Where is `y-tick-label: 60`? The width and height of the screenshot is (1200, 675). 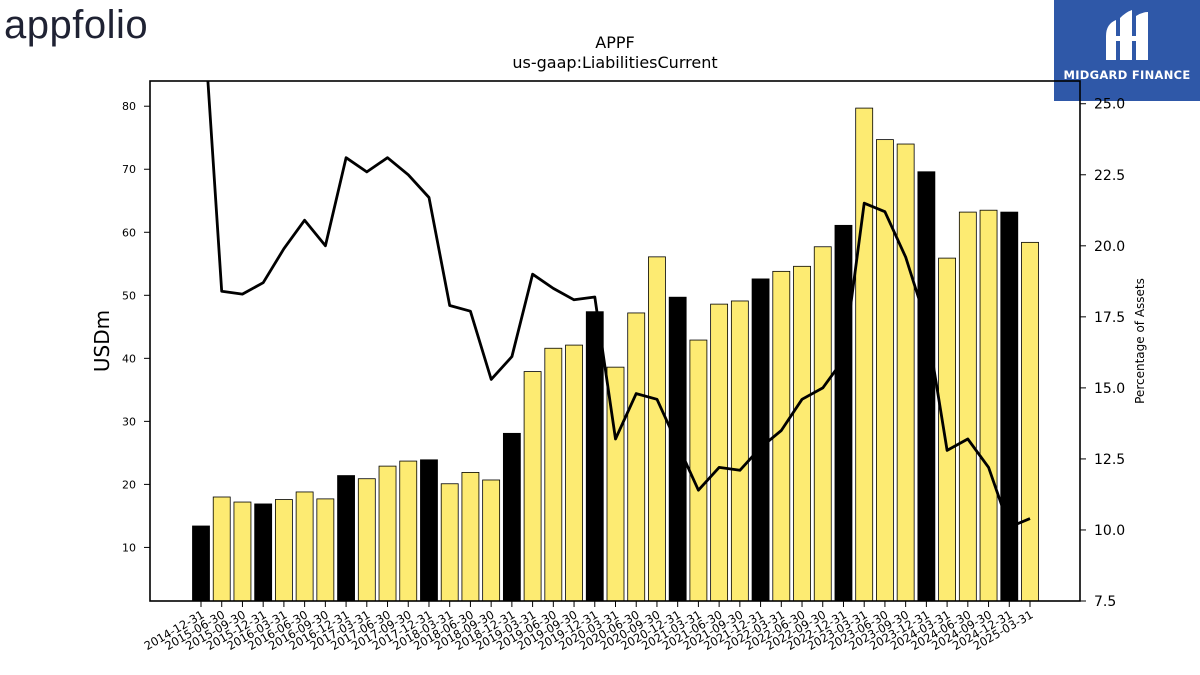 y-tick-label: 60 is located at coordinates (129, 232).